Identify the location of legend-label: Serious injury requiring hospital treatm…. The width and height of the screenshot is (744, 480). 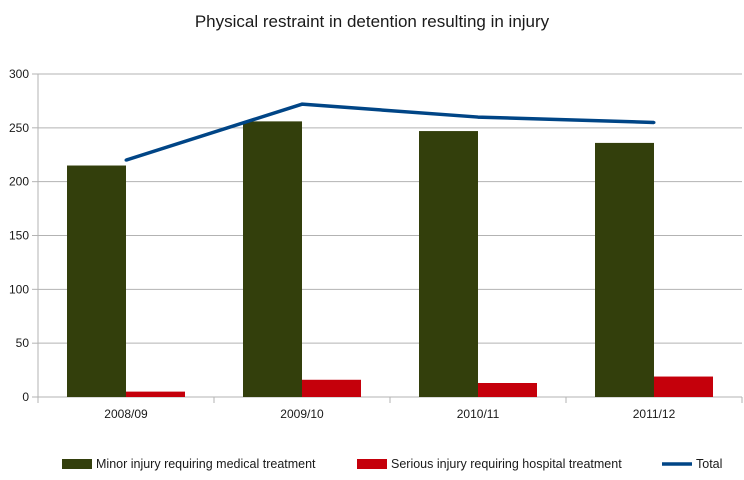
(506, 464).